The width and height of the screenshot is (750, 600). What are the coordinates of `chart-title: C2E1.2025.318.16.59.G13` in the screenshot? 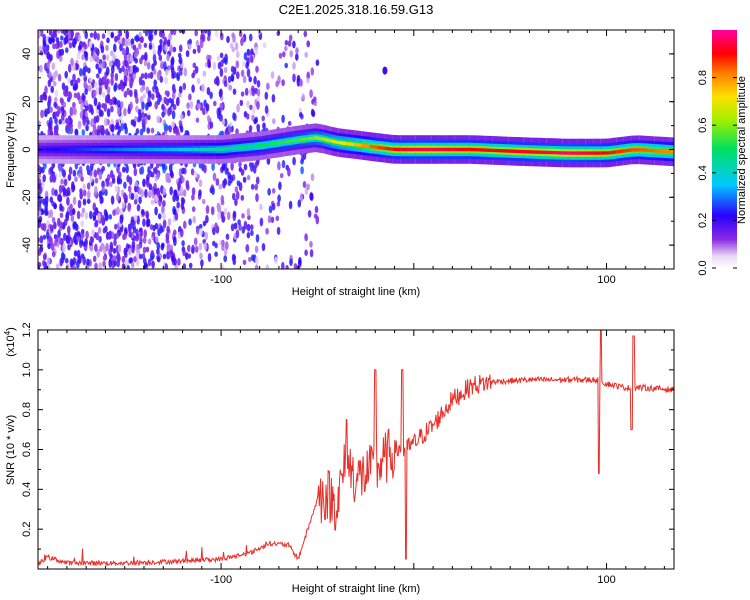 It's located at (356, 9).